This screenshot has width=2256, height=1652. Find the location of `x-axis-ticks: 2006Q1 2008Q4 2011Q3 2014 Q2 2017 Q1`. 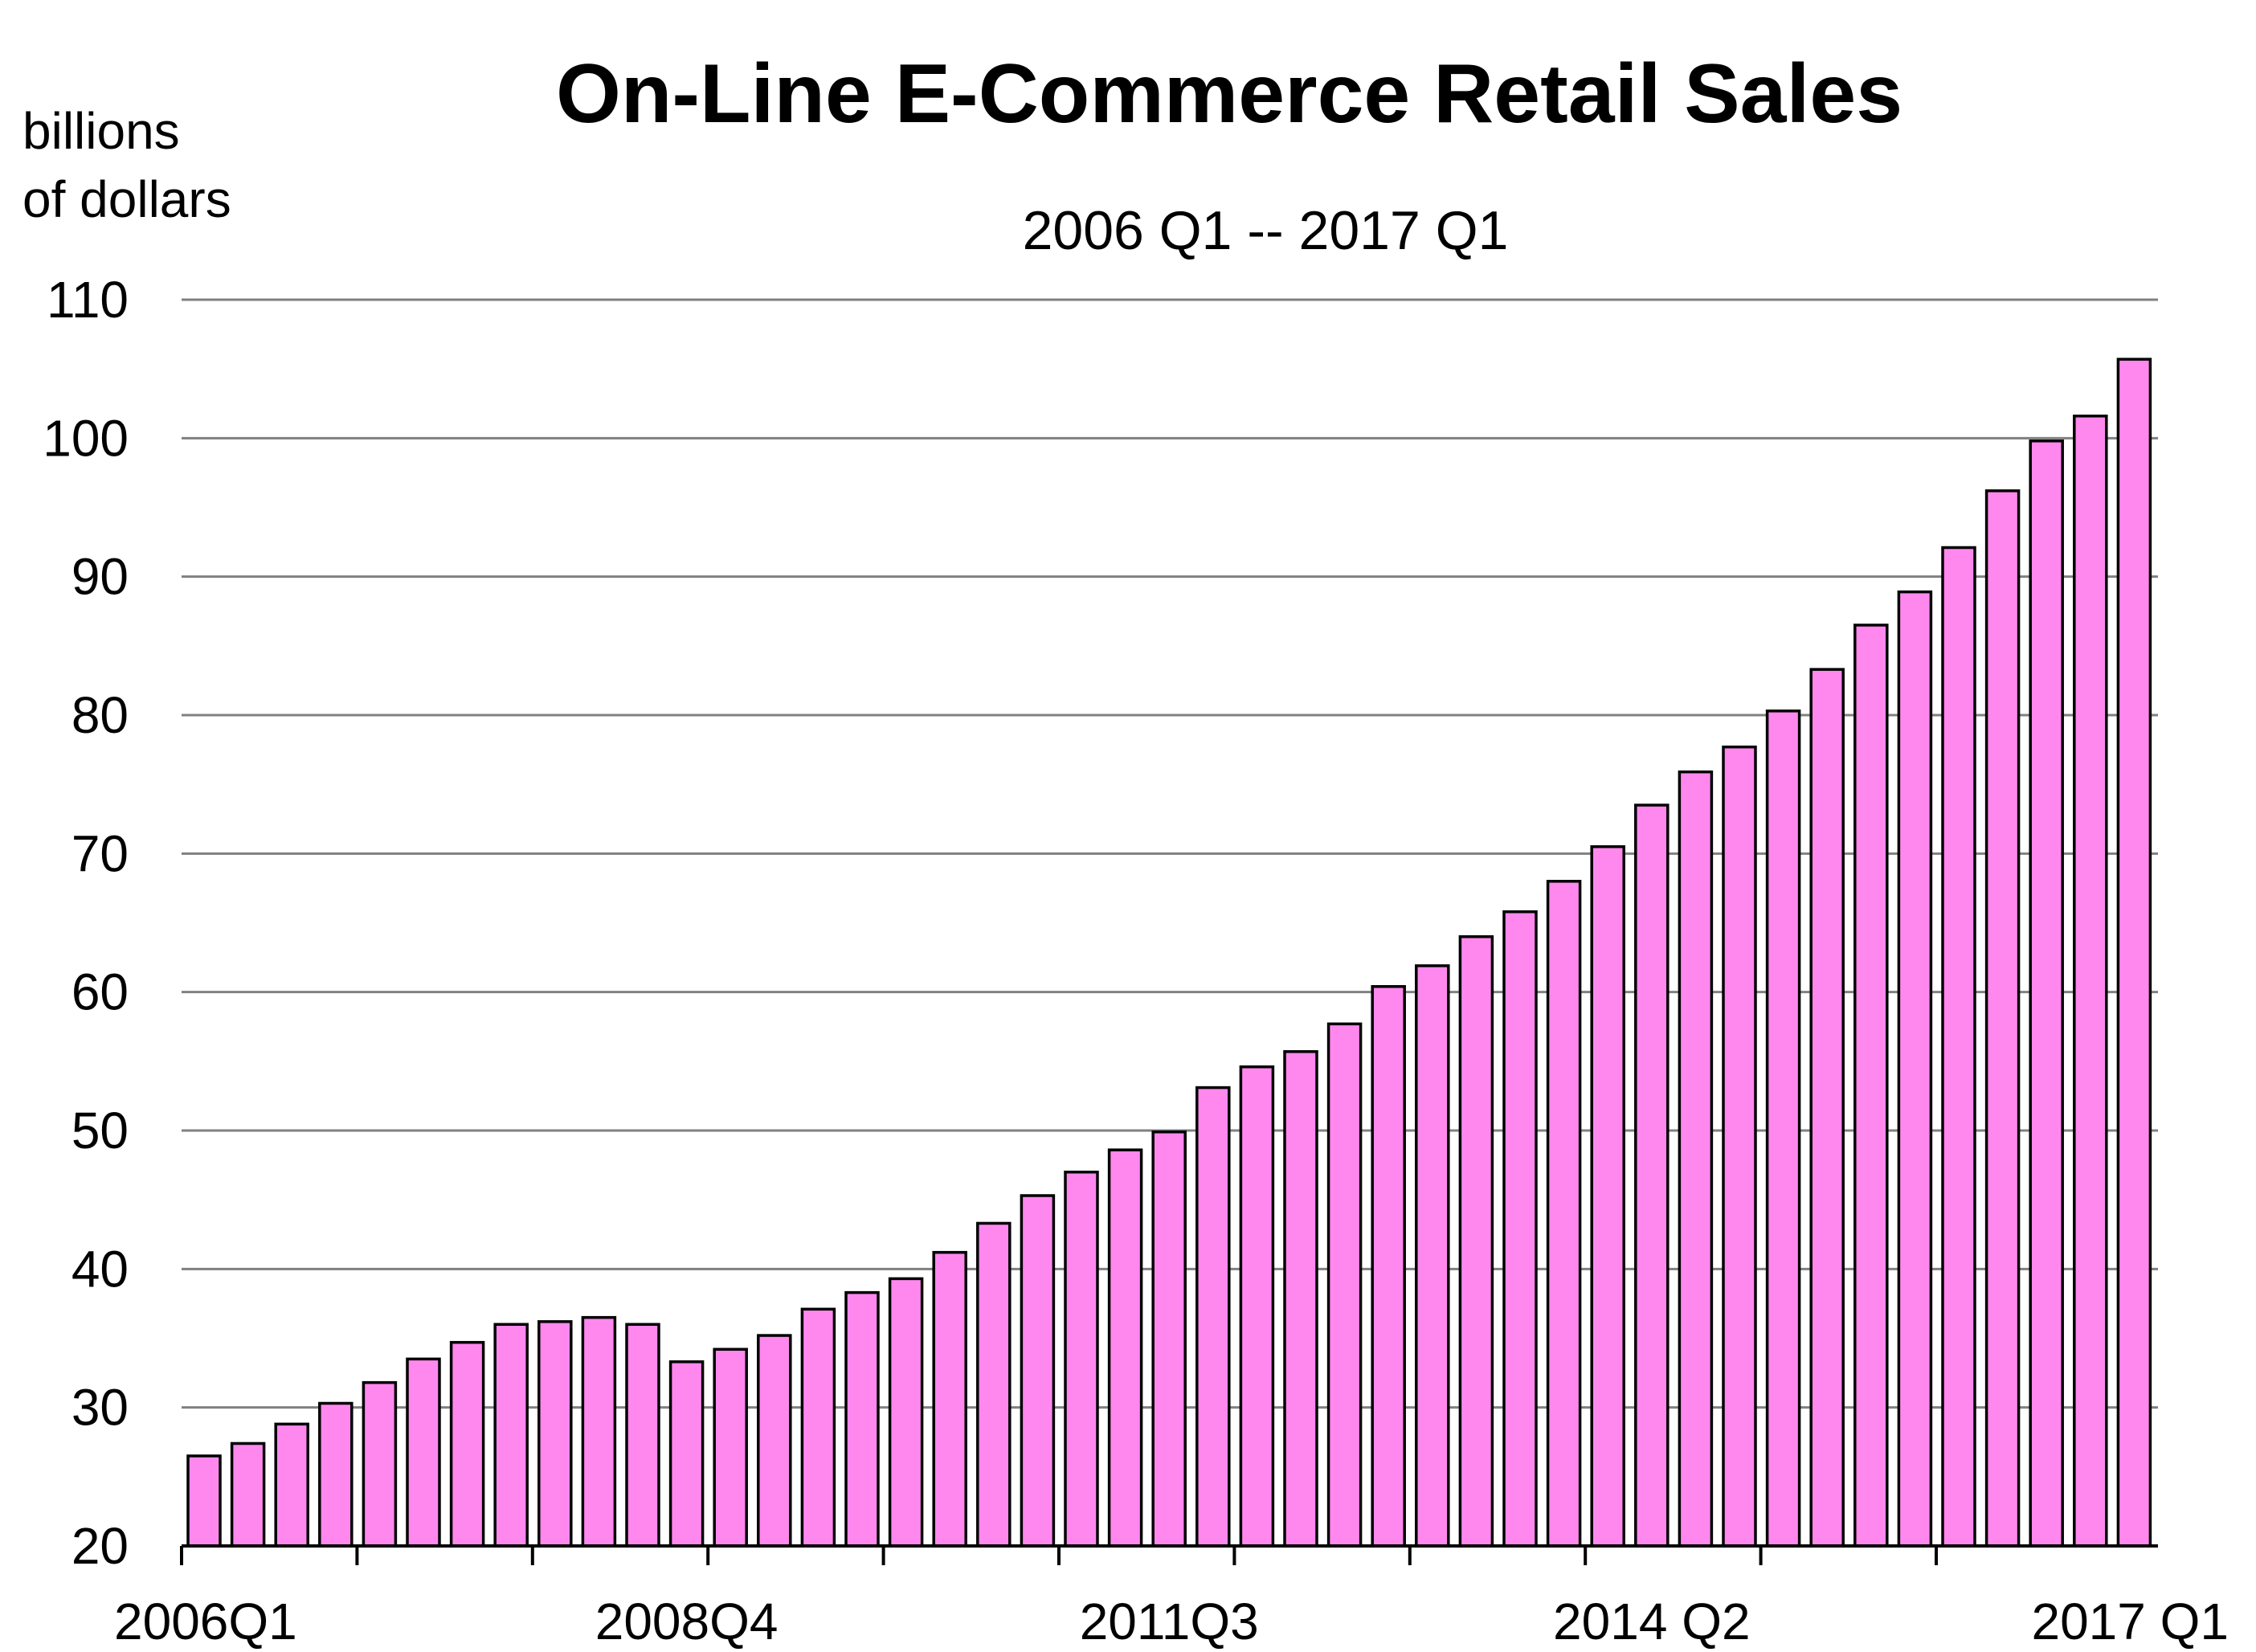

x-axis-ticks: 2006Q1 2008Q4 2011Q3 2014 Q2 2017 Q1 is located at coordinates (1171, 1622).